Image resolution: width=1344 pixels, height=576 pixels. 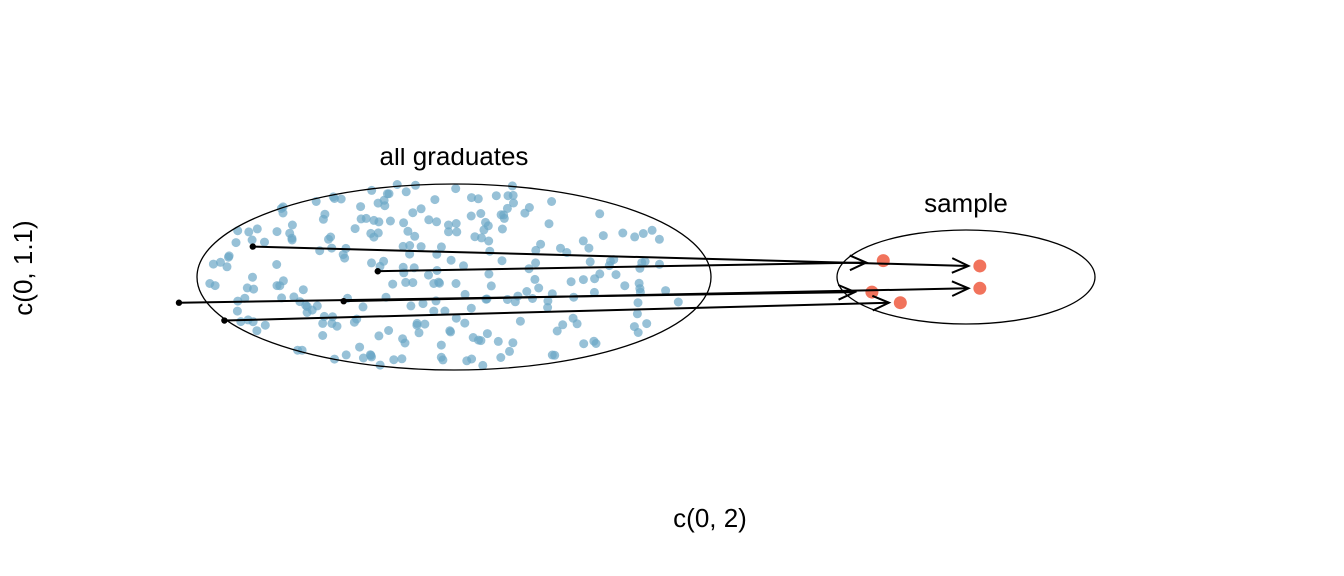 I want to click on y-axis-label: c(0, 1.1), so click(x=23, y=267).